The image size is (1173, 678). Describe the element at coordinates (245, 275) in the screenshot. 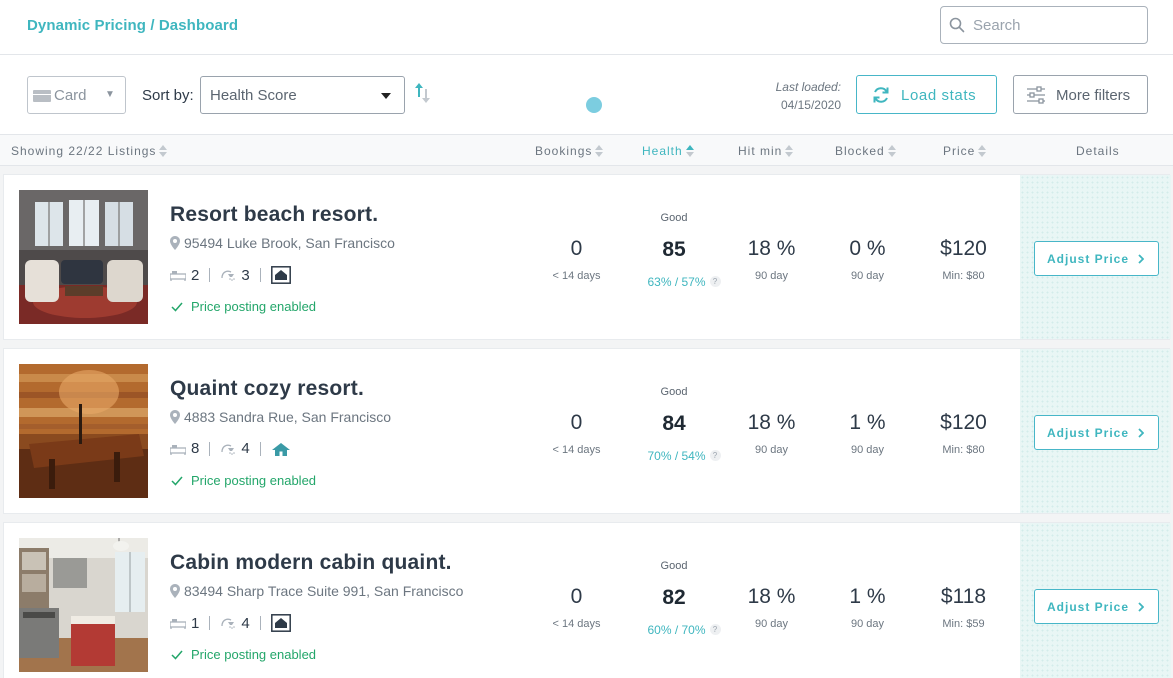

I see `bath-count: 3` at that location.